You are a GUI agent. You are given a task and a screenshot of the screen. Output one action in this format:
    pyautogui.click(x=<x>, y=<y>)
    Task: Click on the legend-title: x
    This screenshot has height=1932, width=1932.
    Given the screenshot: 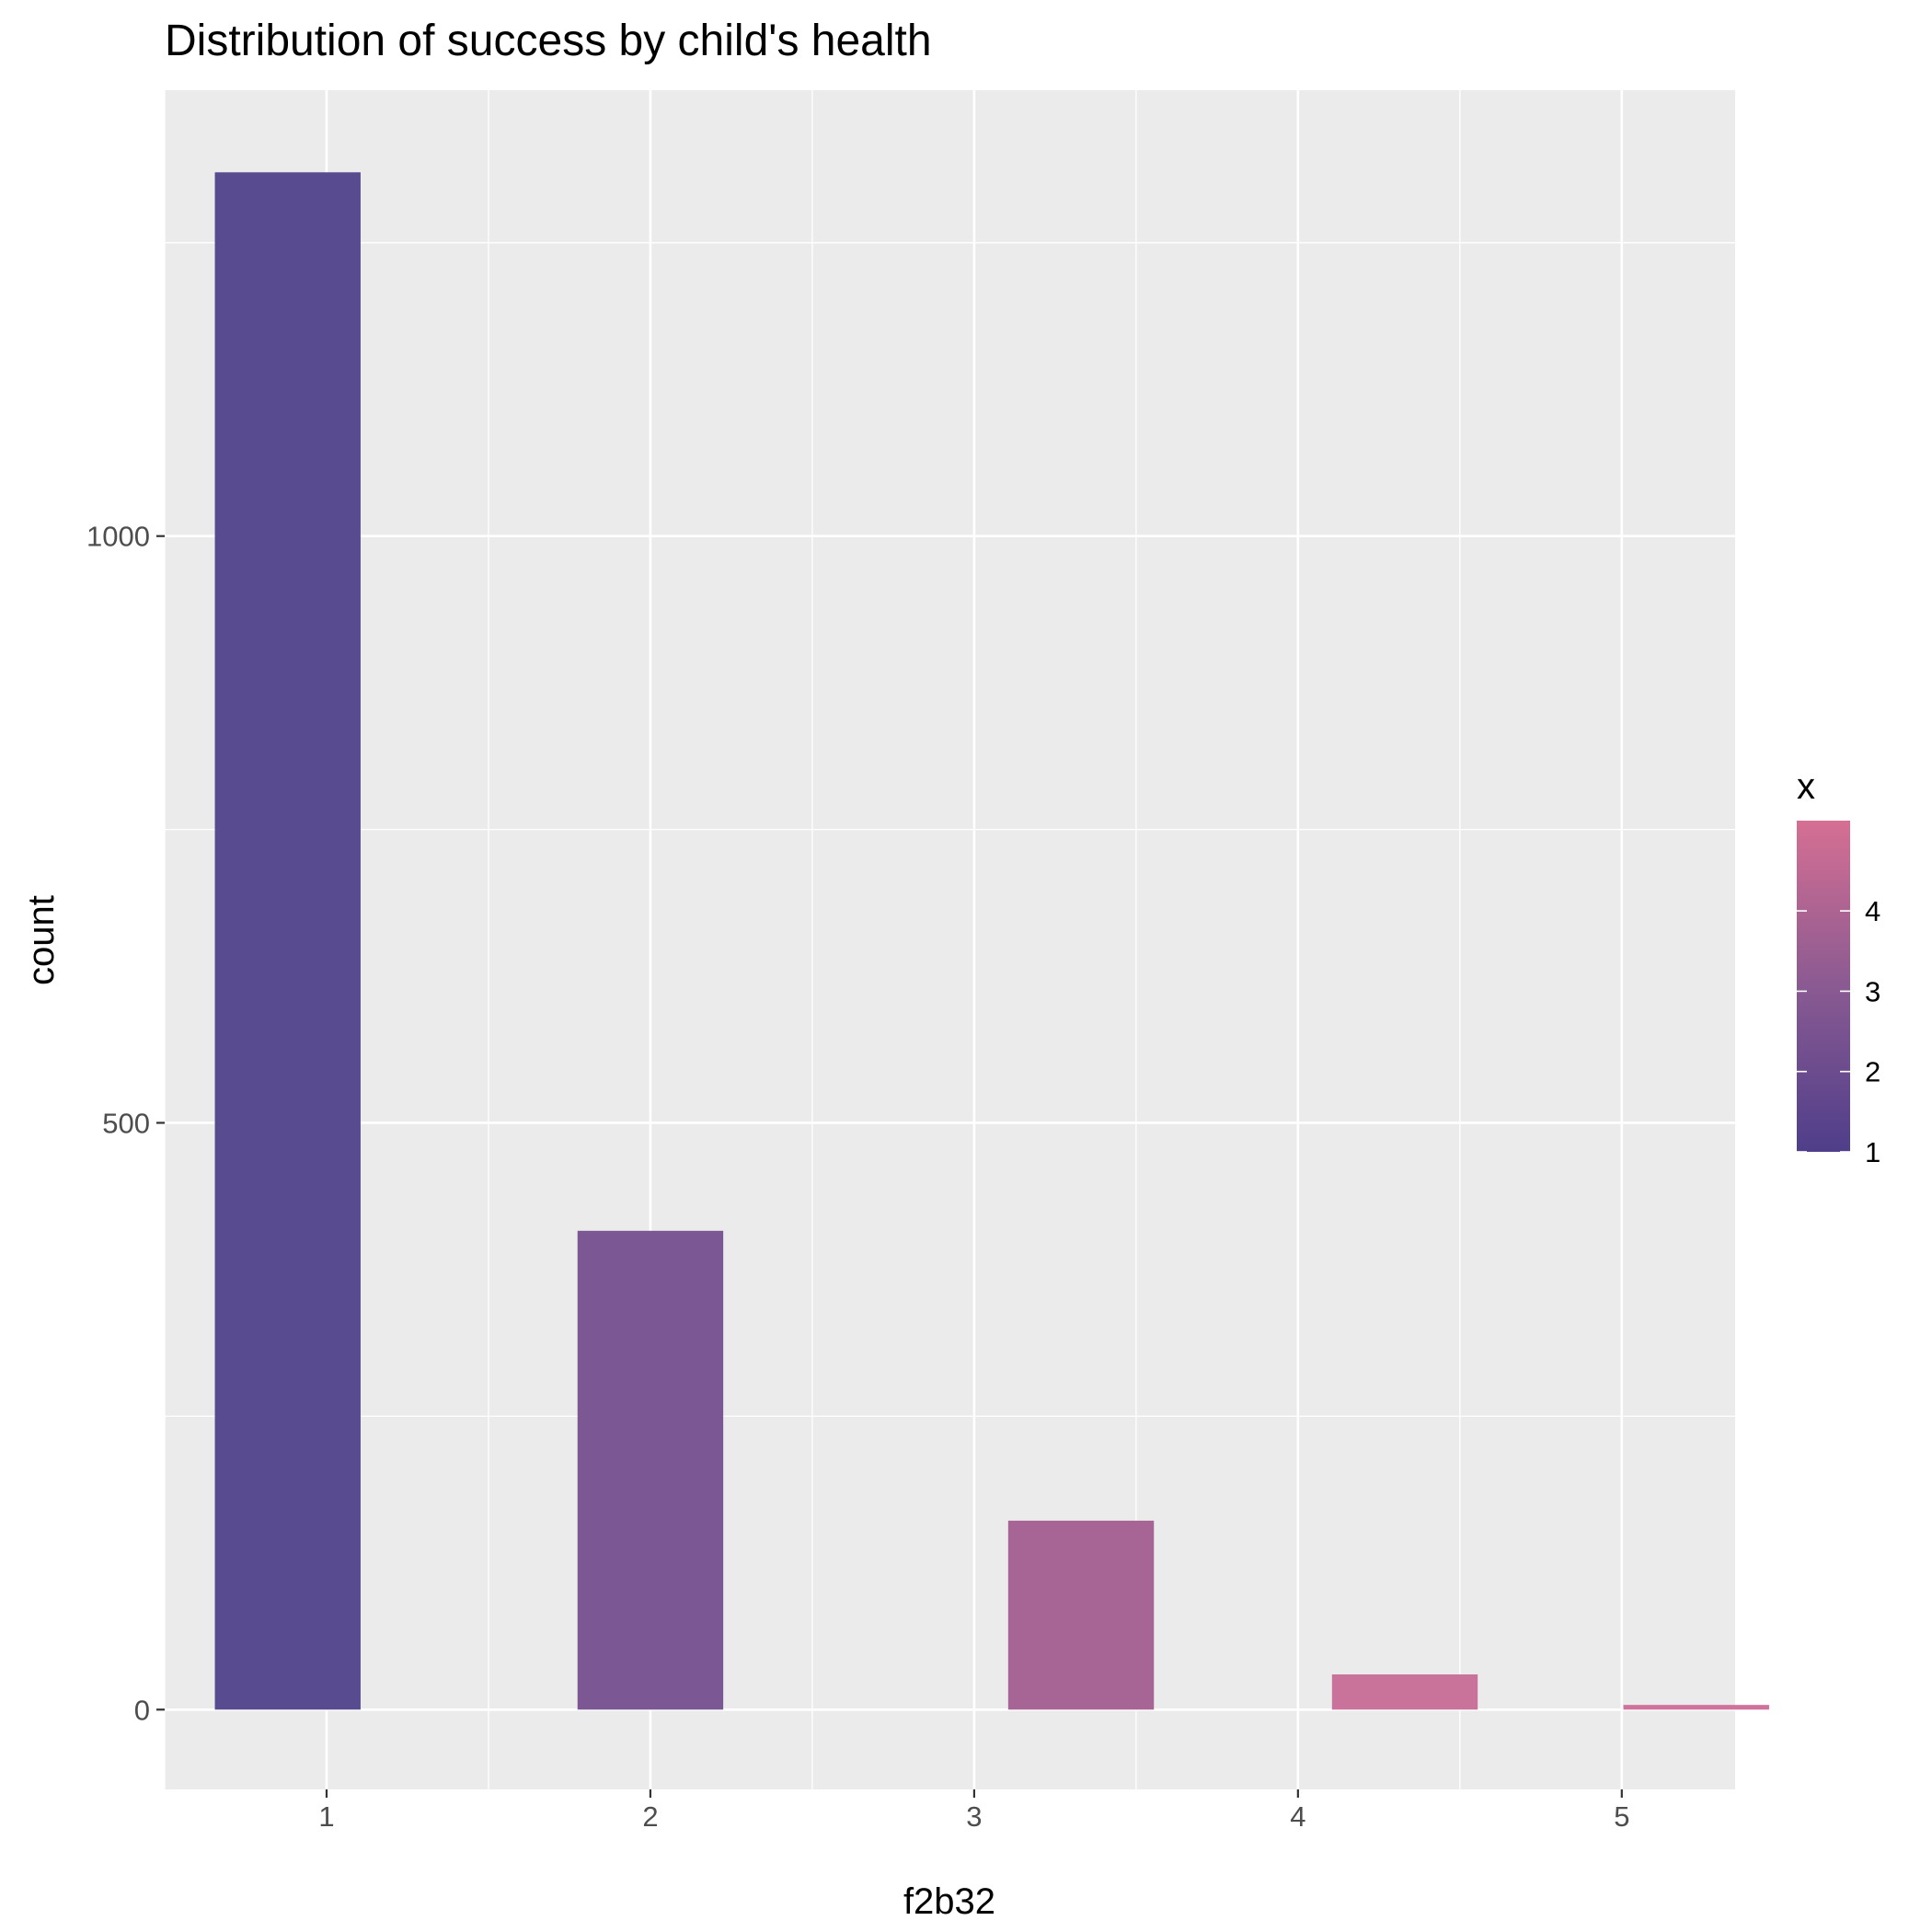 What is the action you would take?
    pyautogui.click(x=1806, y=786)
    